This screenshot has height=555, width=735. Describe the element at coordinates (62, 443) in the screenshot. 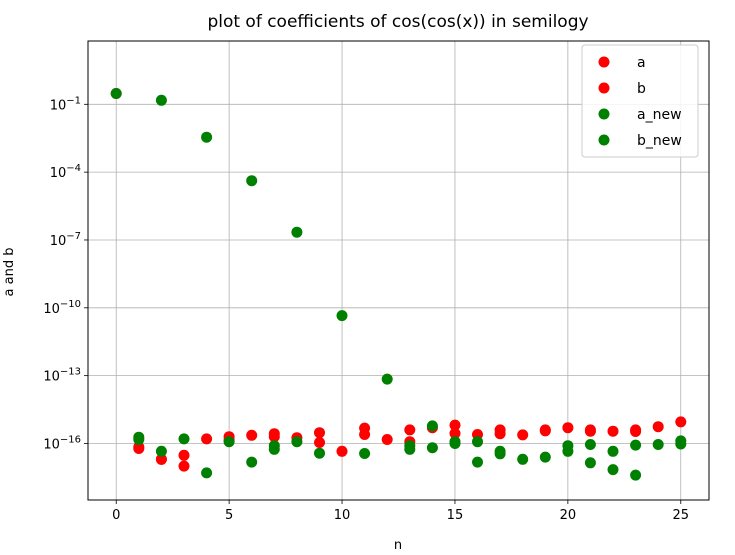

I see `y-tick-label: 10⁻¹⁶` at that location.